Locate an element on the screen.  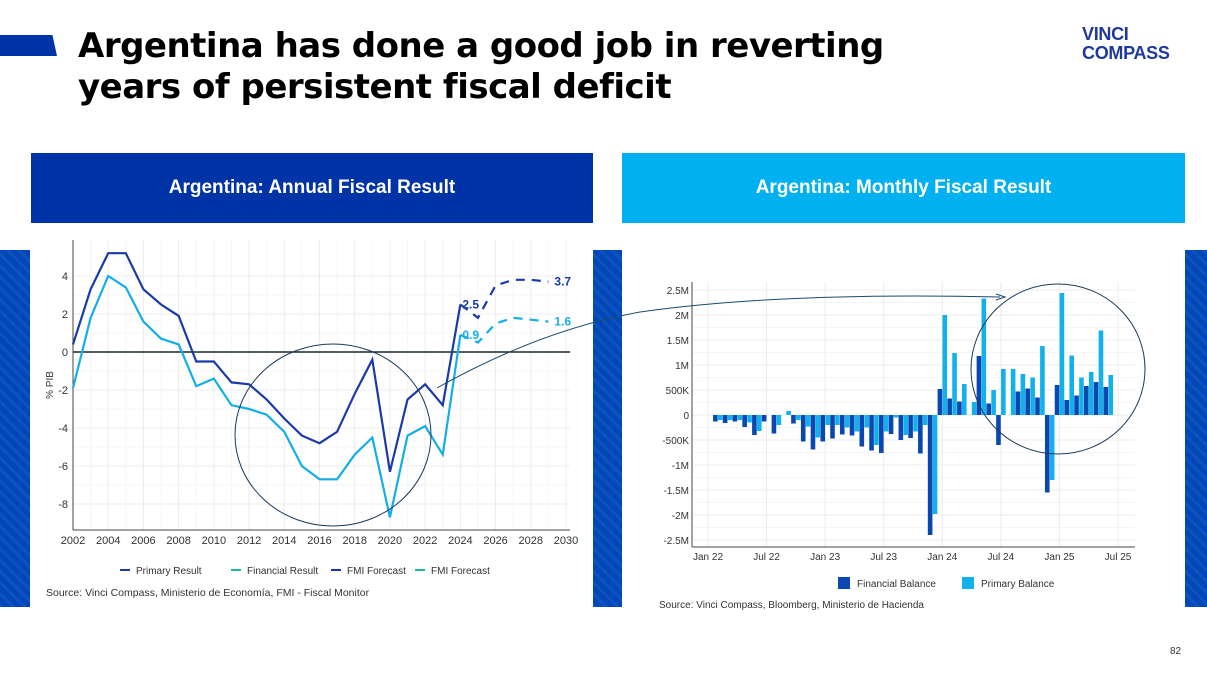
y-tick-label: -6 is located at coordinates (63, 467).